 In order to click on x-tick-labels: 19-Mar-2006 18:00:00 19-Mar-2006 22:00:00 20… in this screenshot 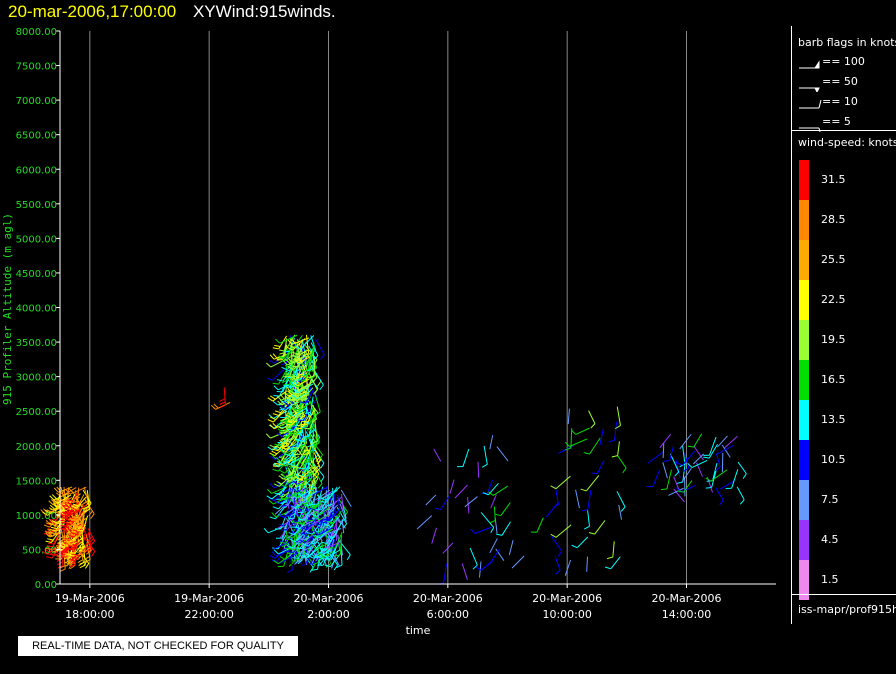, I will do `click(388, 602)`.